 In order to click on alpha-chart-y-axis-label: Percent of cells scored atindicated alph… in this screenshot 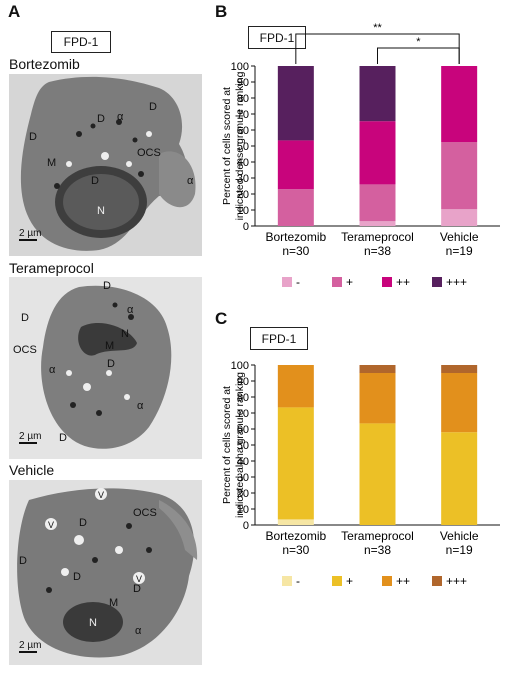, I will do `click(233, 445)`.